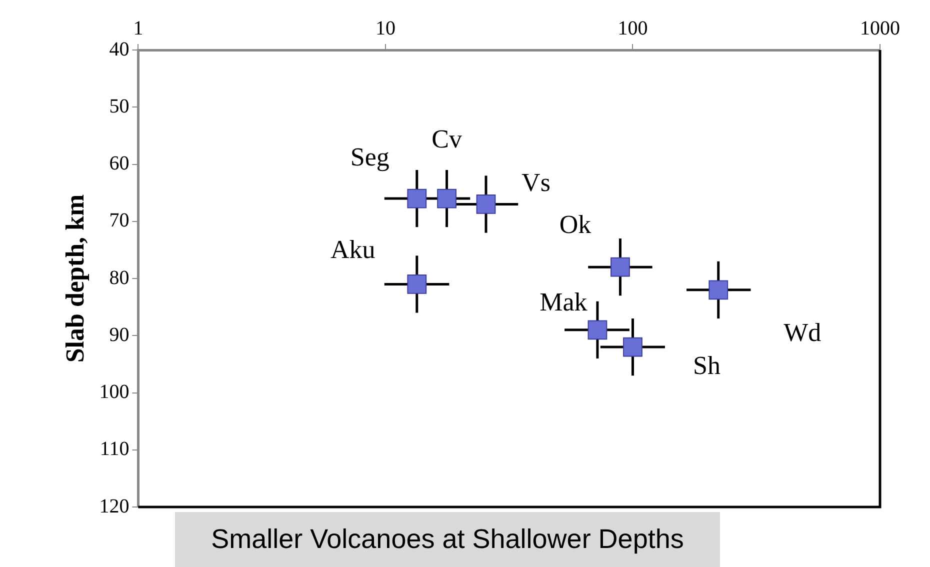  I want to click on annotation: Mak, so click(564, 302).